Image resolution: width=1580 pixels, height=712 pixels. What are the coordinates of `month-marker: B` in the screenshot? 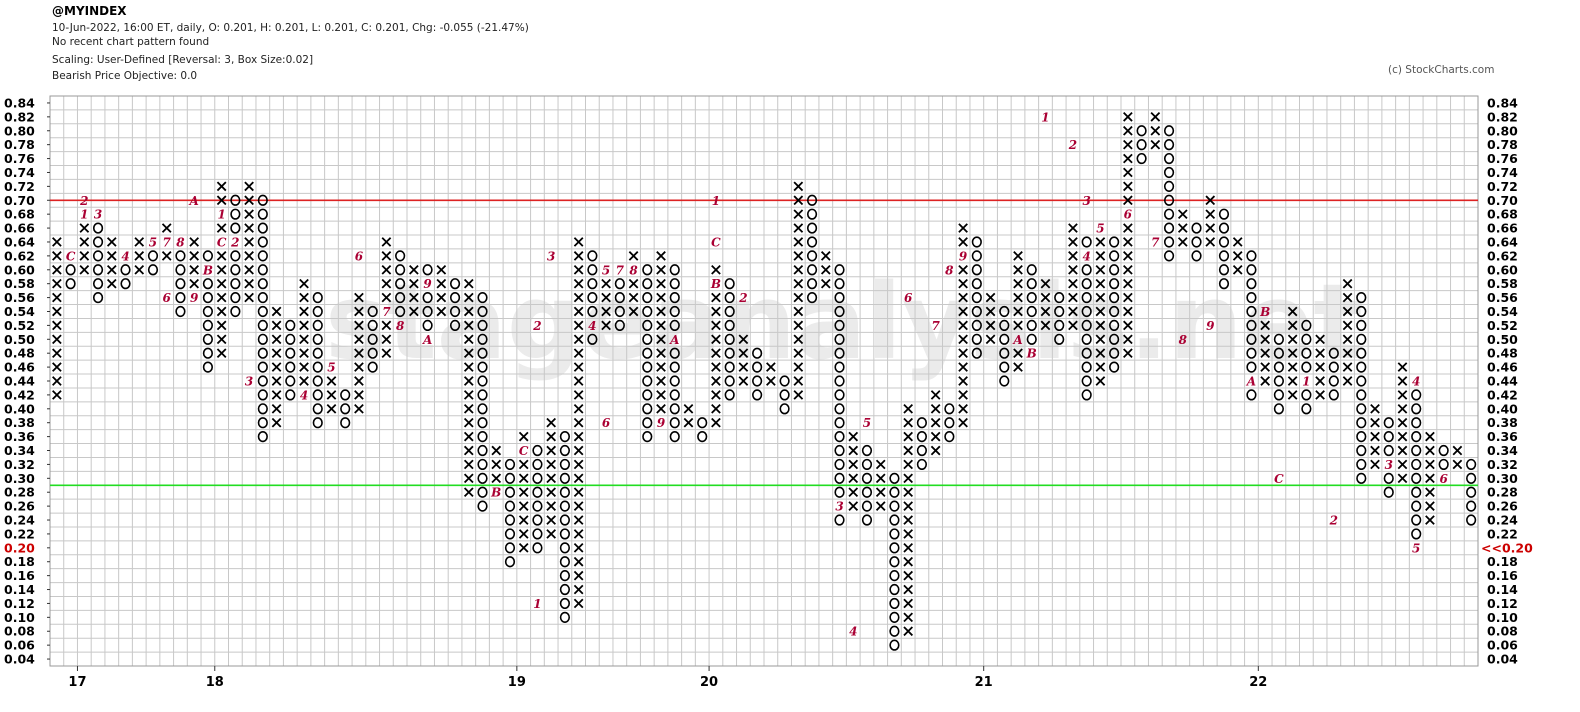 It's located at (1031, 354).